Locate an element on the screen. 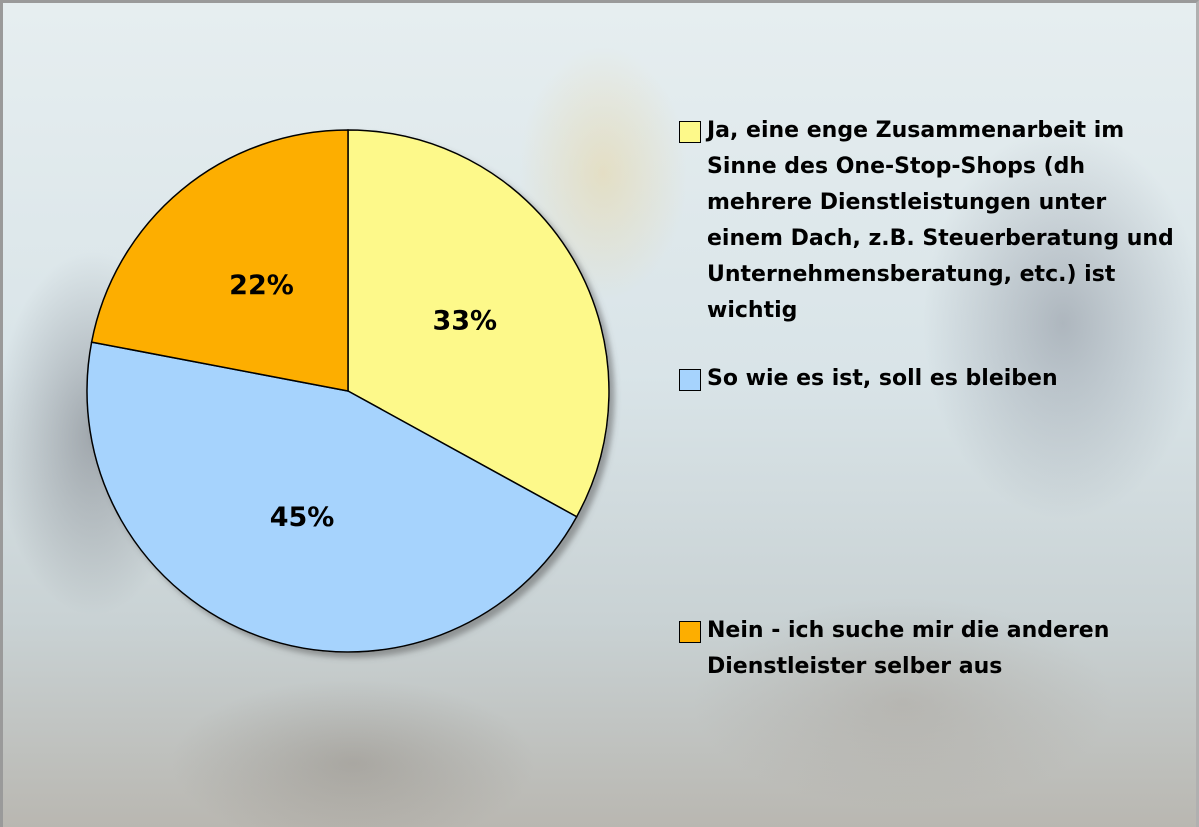 The width and height of the screenshot is (1199, 827). slice-label: 33% is located at coordinates (464, 320).